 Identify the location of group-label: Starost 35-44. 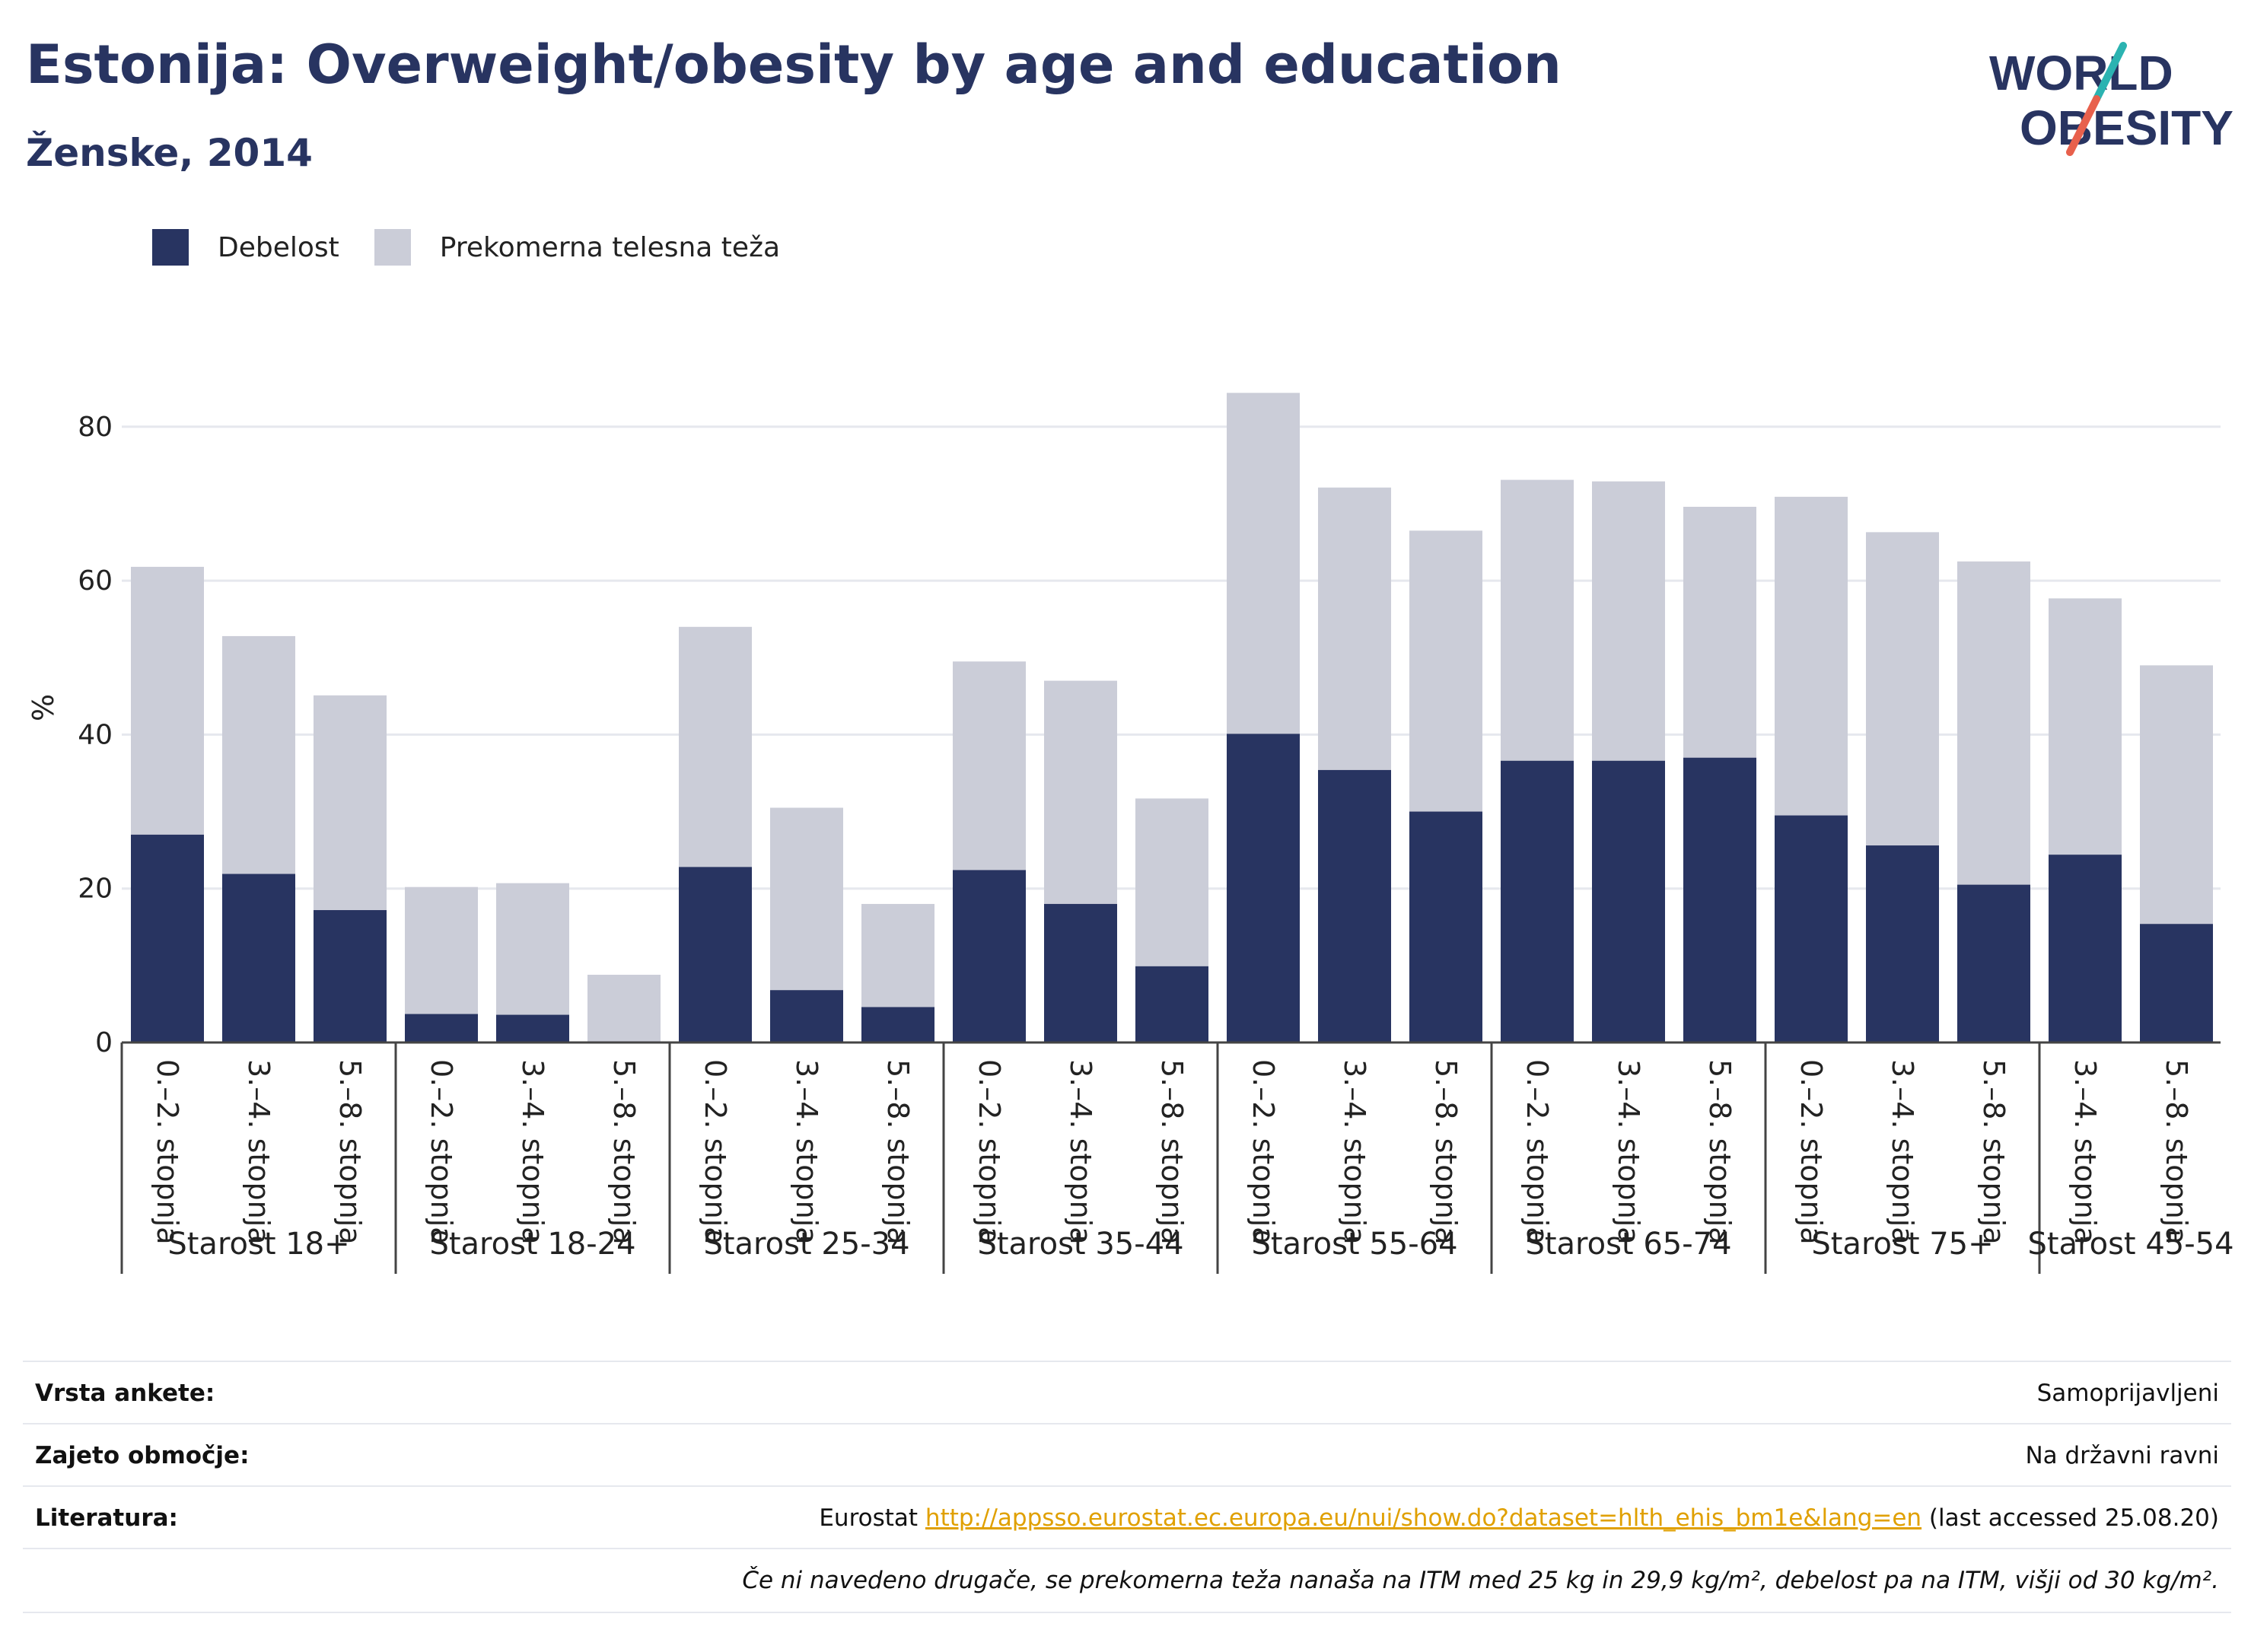
(1080, 1244).